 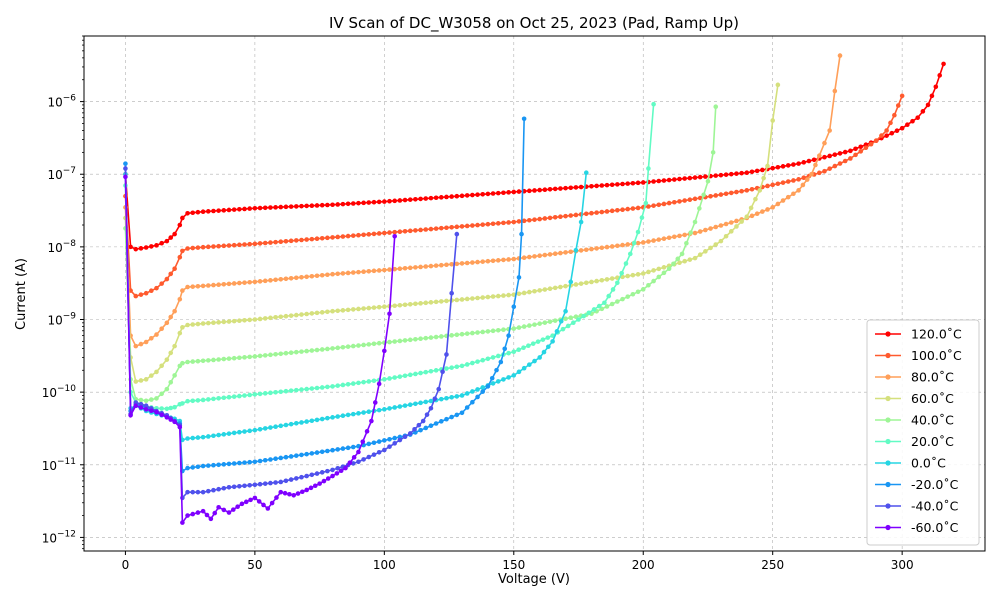 I want to click on y-tick-label: 10−12, so click(x=59, y=537).